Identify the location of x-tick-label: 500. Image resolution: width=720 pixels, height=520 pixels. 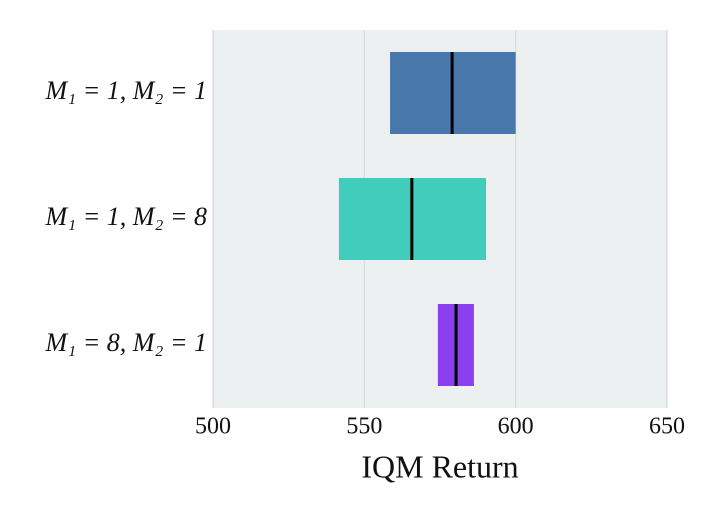
(213, 427).